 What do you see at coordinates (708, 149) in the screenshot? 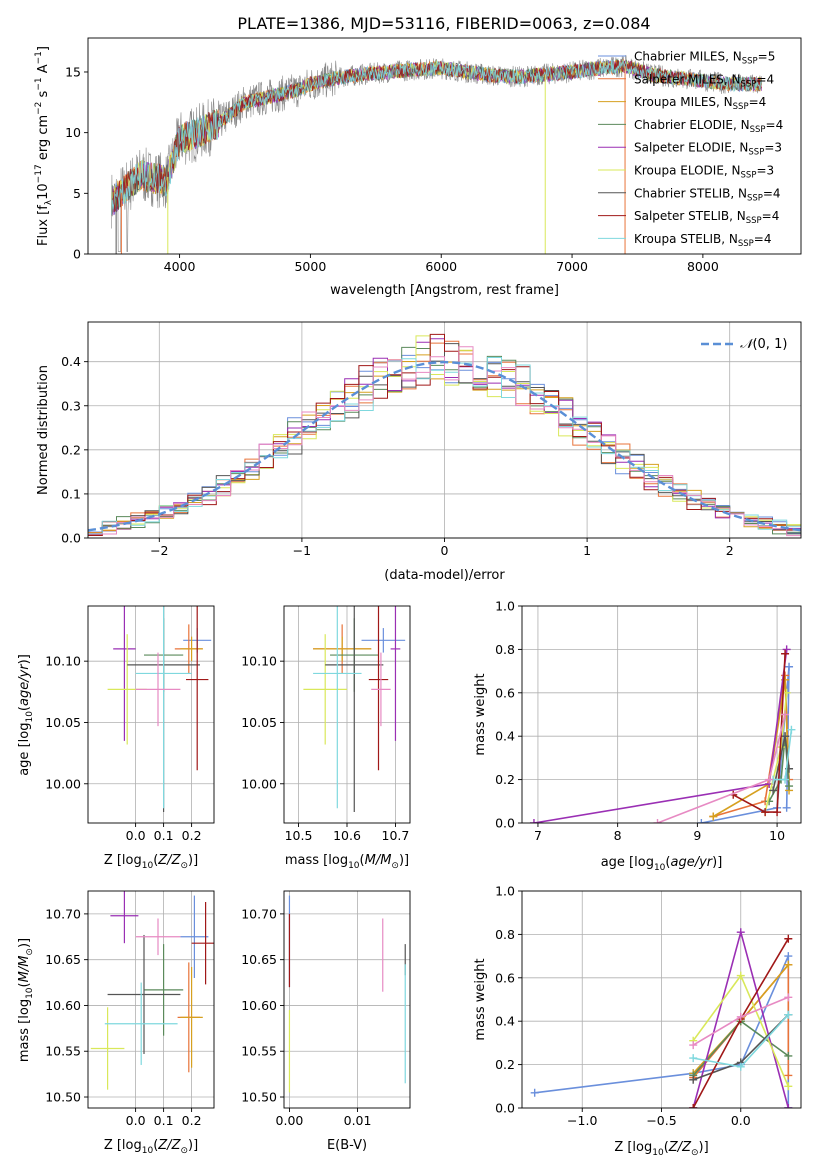
I see `legend-entry: Salpeter ELODIE, NSSP=3` at bounding box center [708, 149].